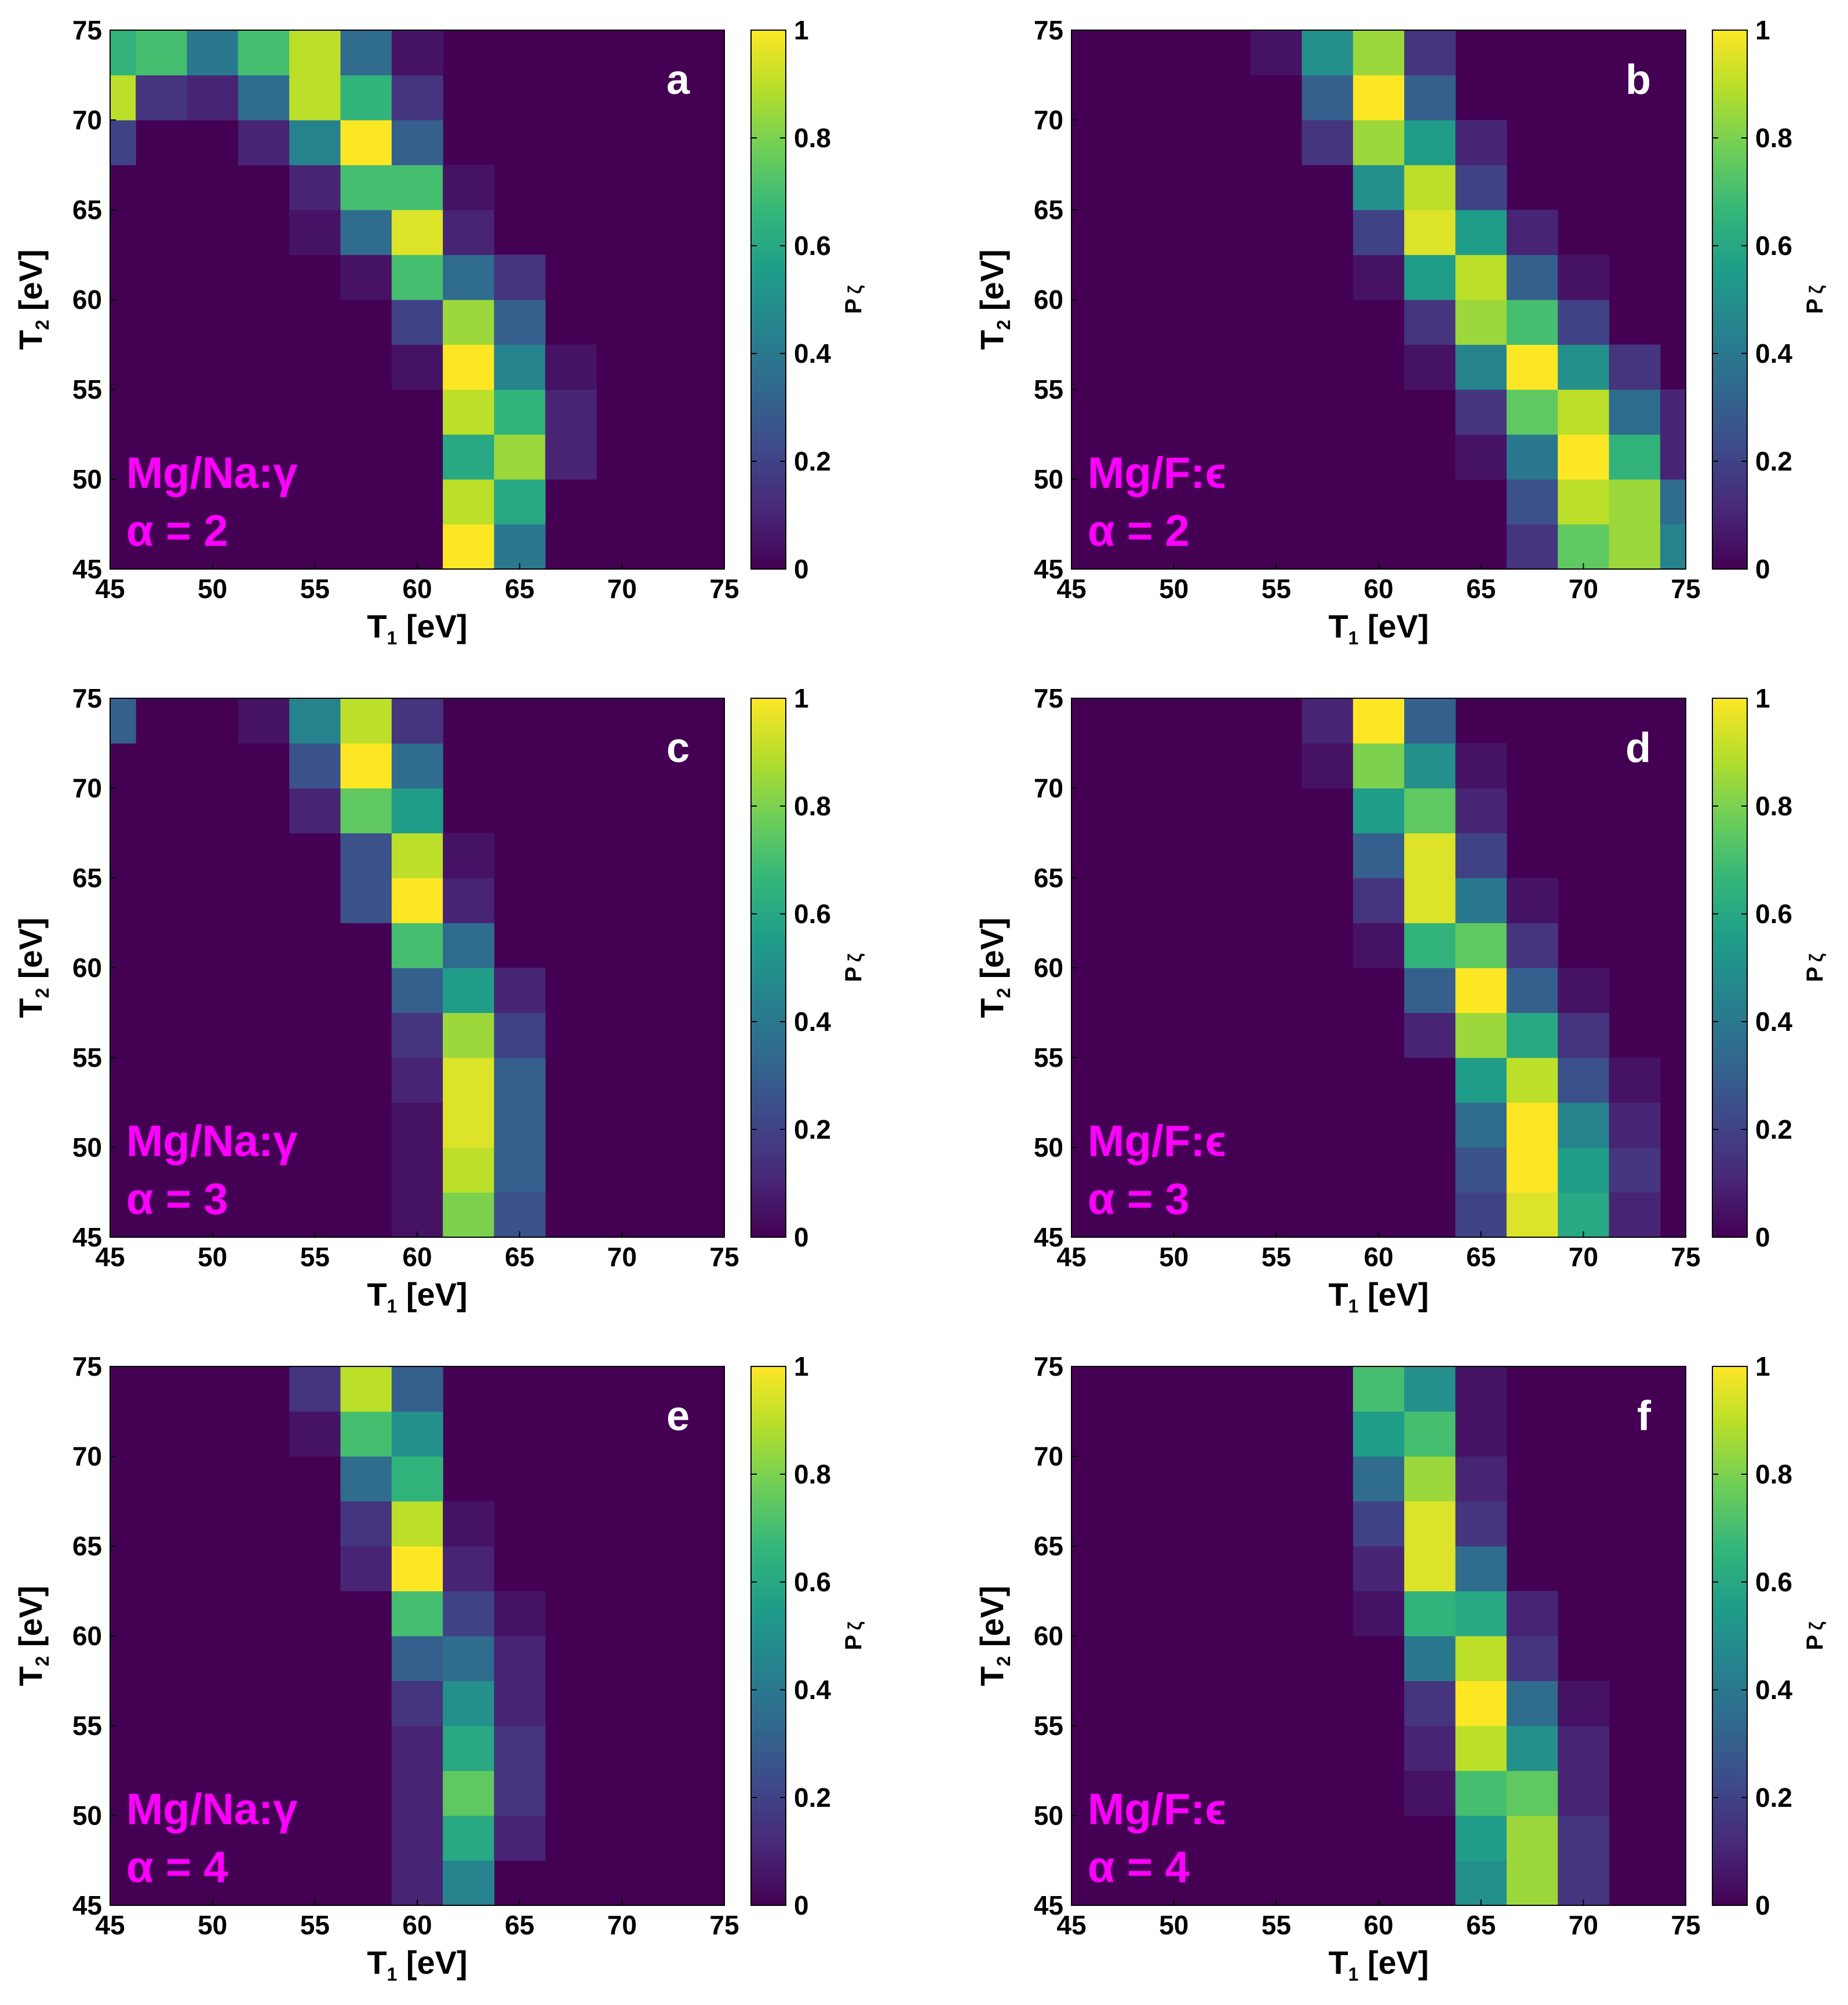  Describe the element at coordinates (791, 299) in the screenshot. I see `colorbar-ticks: 0 0.2 0.4 0.6 0.8 1` at that location.